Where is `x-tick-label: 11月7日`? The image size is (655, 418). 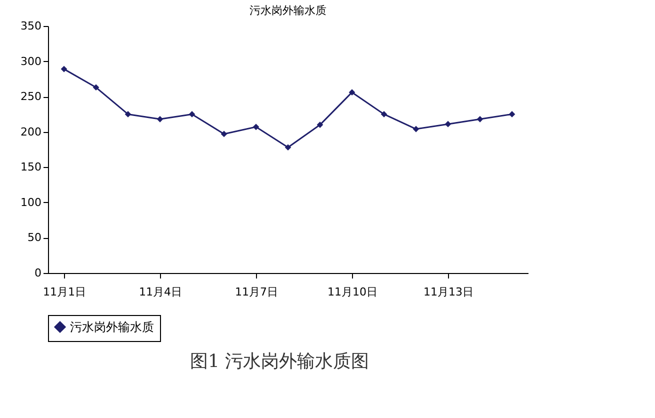 x-tick-label: 11月7日 is located at coordinates (256, 292).